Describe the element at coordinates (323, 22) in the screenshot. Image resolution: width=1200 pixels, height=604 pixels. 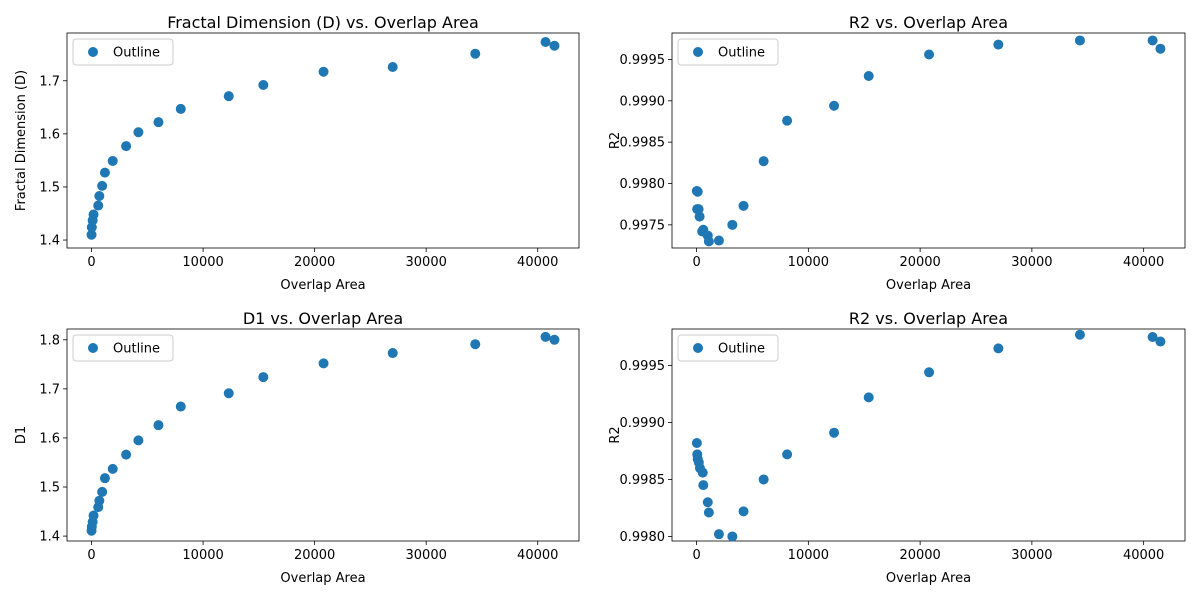
I see `chart-title: Fractal Dimension (D) vs. Overlap Area` at that location.